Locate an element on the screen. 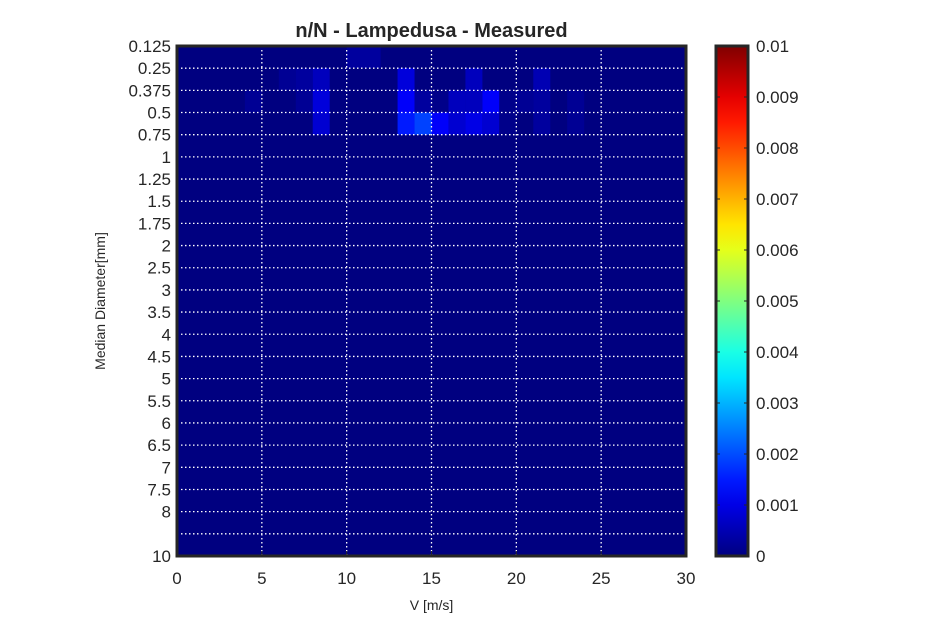 The width and height of the screenshot is (938, 630). x-tick-label: 0 is located at coordinates (176, 578).